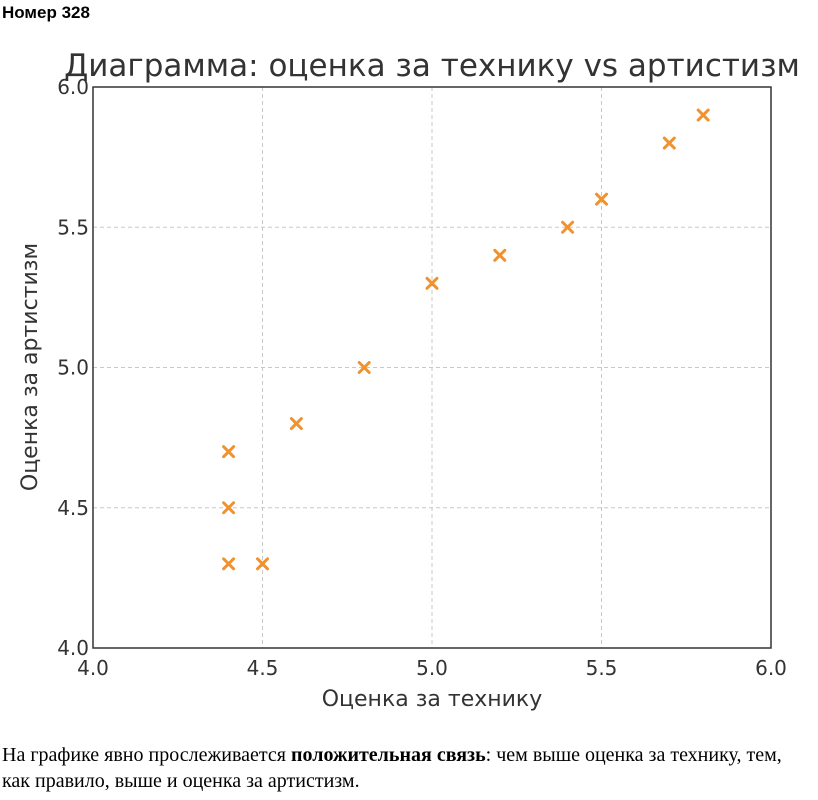  I want to click on y-tick-label: 6.0, so click(73, 87).